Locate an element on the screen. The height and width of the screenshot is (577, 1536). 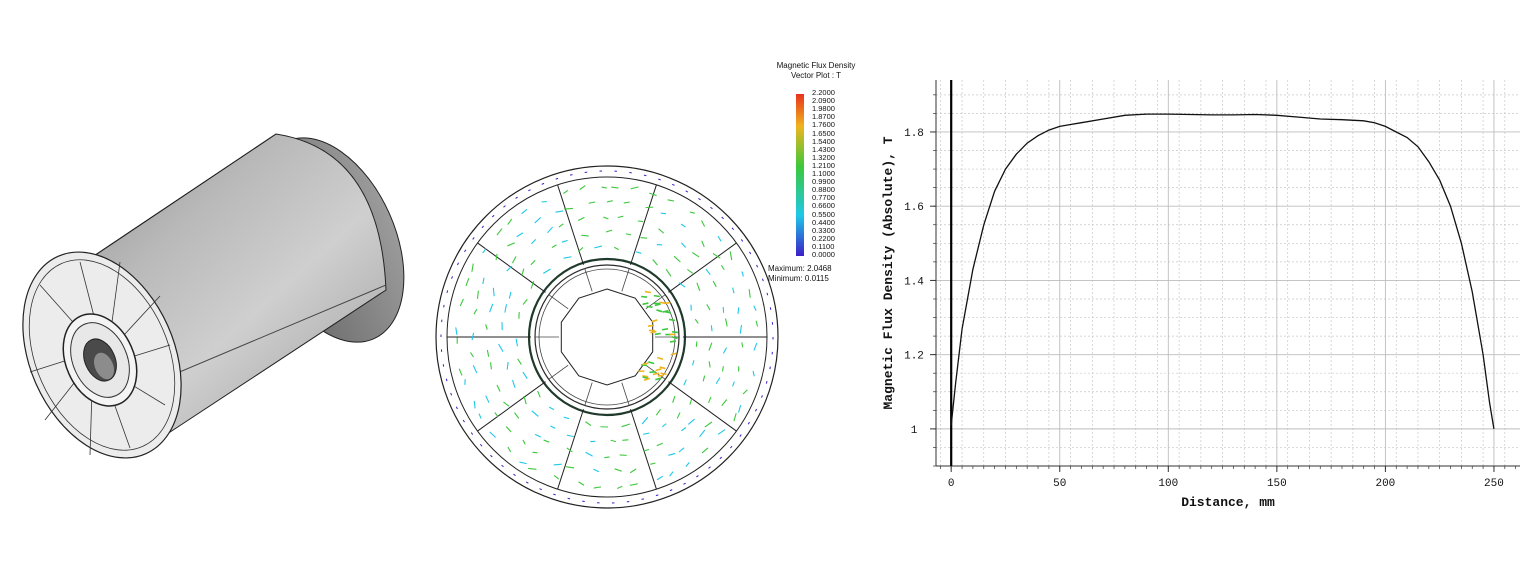
x-tick-label: 250 is located at coordinates (1494, 484).